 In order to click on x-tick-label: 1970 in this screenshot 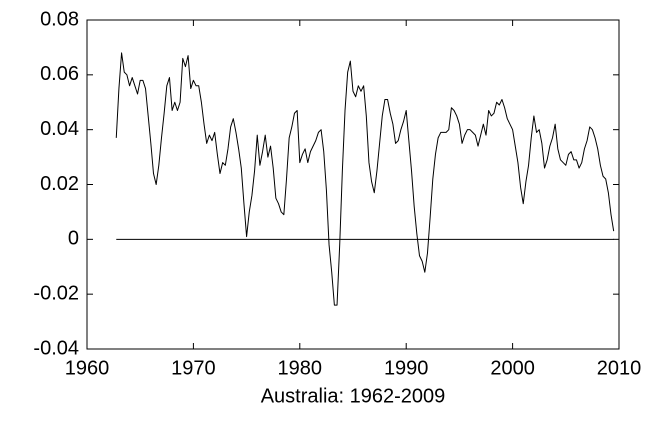, I will do `click(193, 368)`.